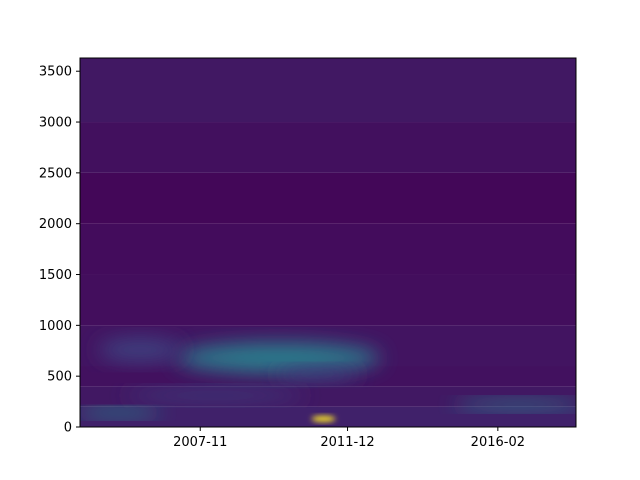 The width and height of the screenshot is (640, 480). Describe the element at coordinates (59, 377) in the screenshot. I see `y-tick-label: 500` at that location.